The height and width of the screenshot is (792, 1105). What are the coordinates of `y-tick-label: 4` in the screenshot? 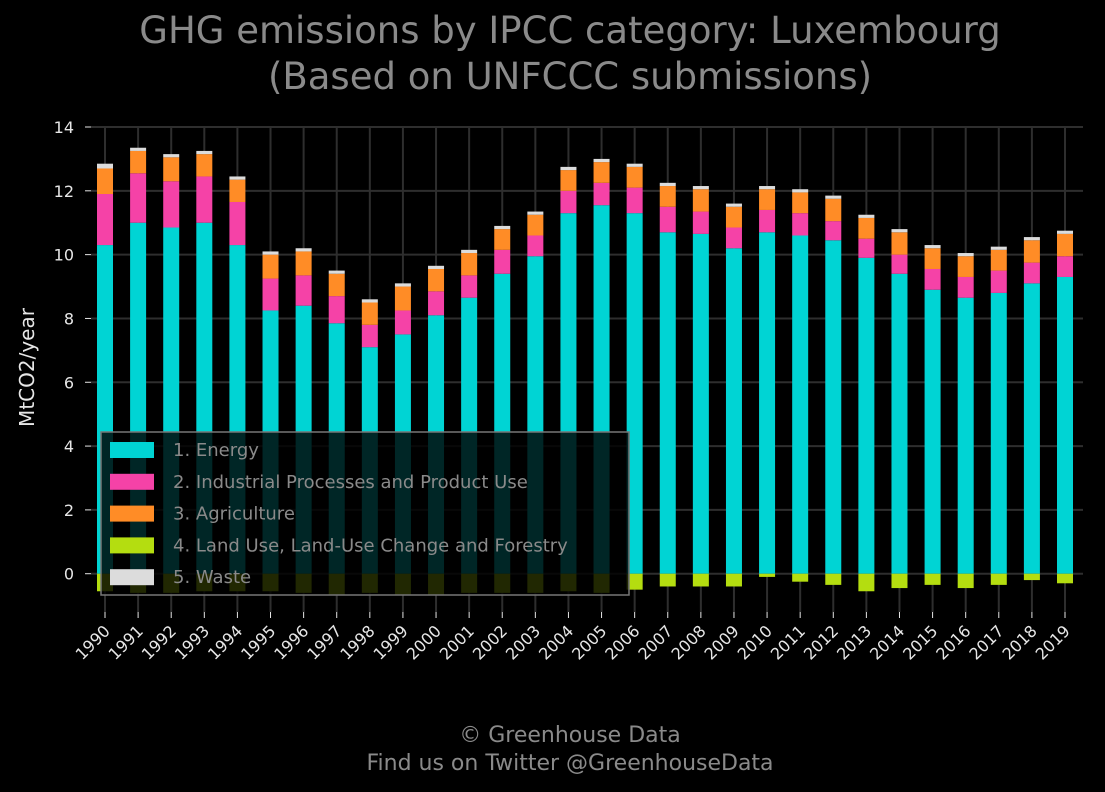 It's located at (69, 446).